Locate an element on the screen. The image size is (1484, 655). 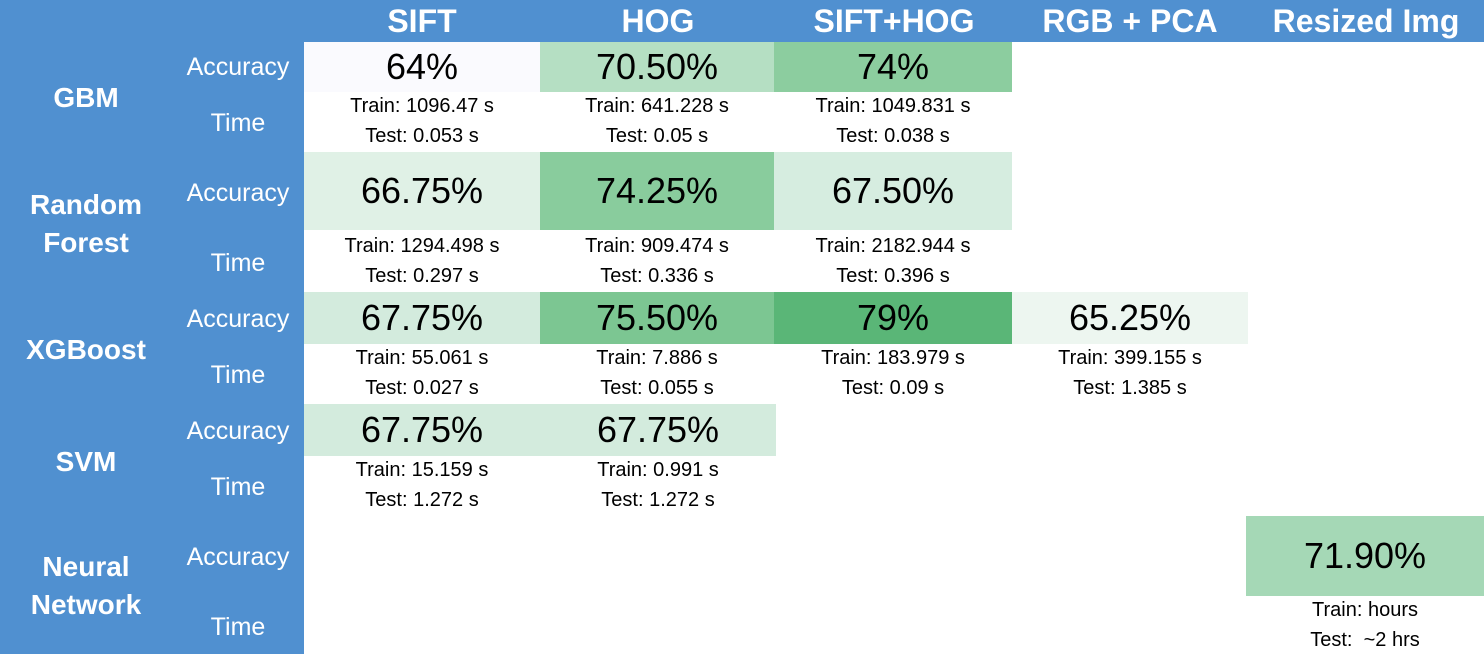
time-cell: Train: 399.155 s Test: 1.385 s is located at coordinates (1130, 373).